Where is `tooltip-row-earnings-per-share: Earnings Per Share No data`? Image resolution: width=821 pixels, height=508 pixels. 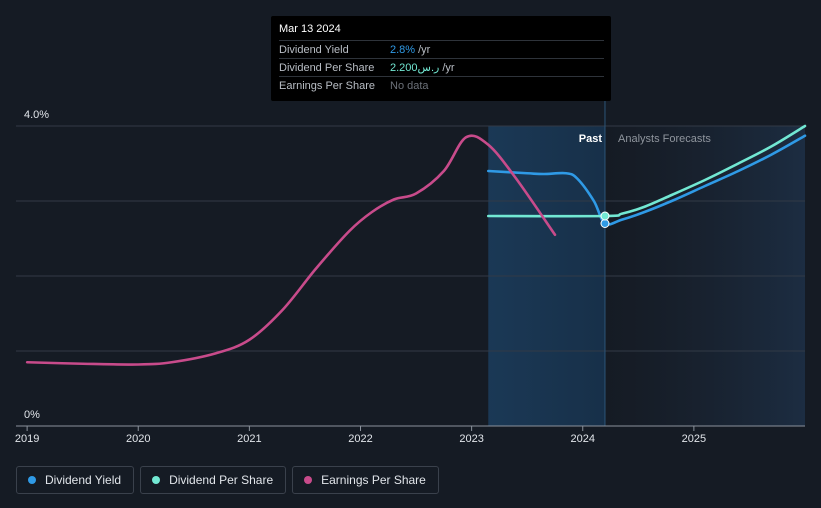
tooltip-row-earnings-per-share: Earnings Per Share No data is located at coordinates (441, 85).